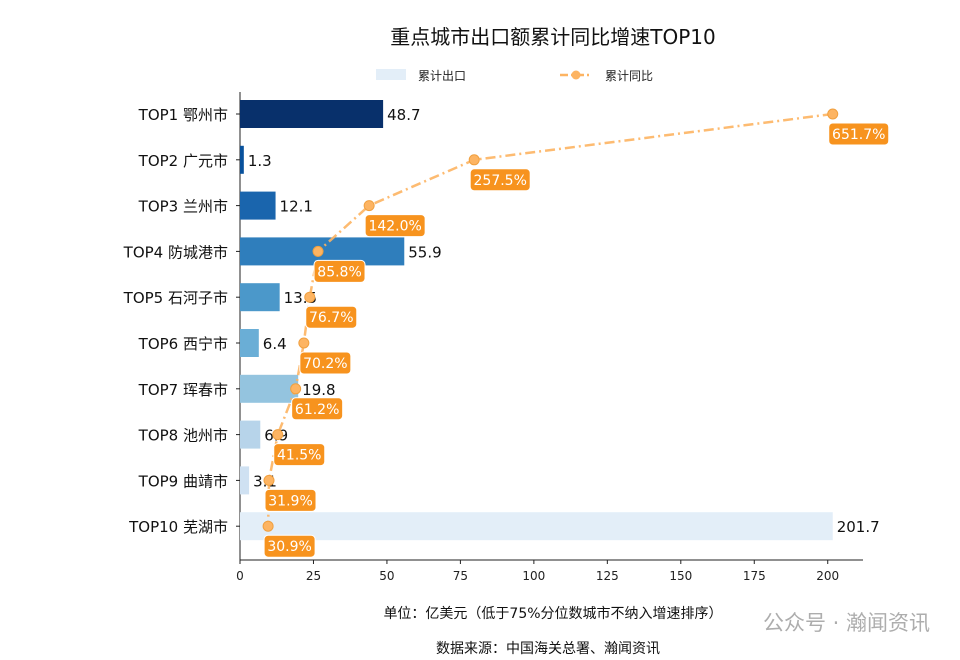 Image resolution: width=960 pixels, height=660 pixels. What do you see at coordinates (183, 481) in the screenshot?
I see `category-label: TOP9 曲靖市` at bounding box center [183, 481].